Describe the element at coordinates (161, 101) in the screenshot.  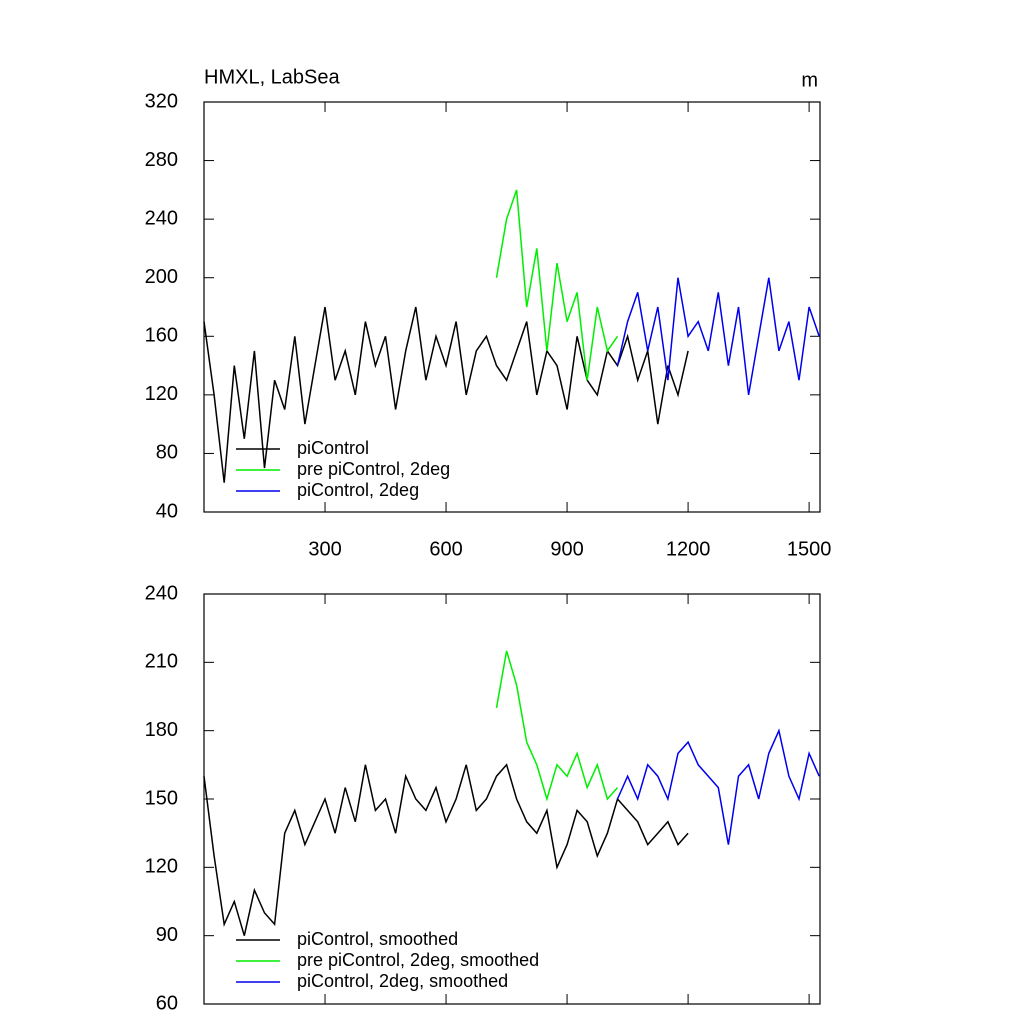
I see `y-tick-label: 320` at that location.